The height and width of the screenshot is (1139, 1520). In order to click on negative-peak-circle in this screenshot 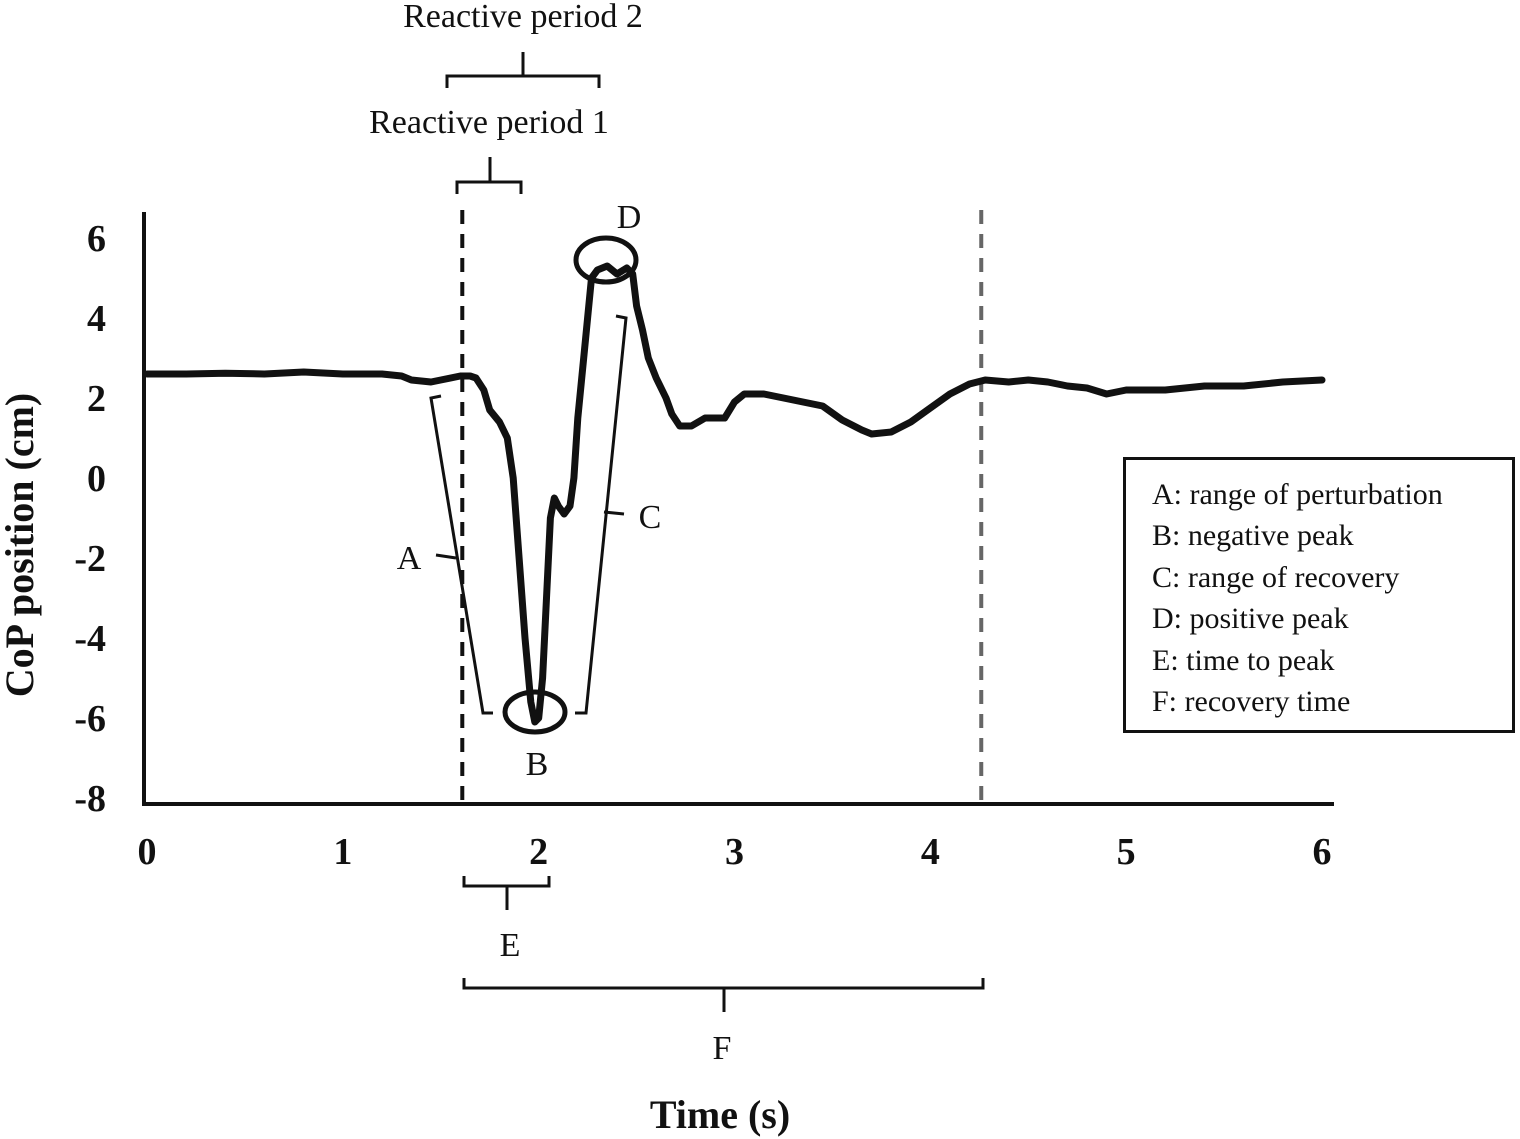, I will do `click(535, 712)`.